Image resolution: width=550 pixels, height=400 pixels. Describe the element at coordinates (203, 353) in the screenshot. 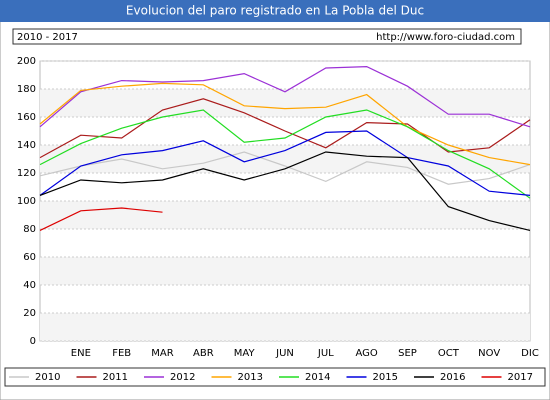

I see `x-tick-label: ABR` at that location.